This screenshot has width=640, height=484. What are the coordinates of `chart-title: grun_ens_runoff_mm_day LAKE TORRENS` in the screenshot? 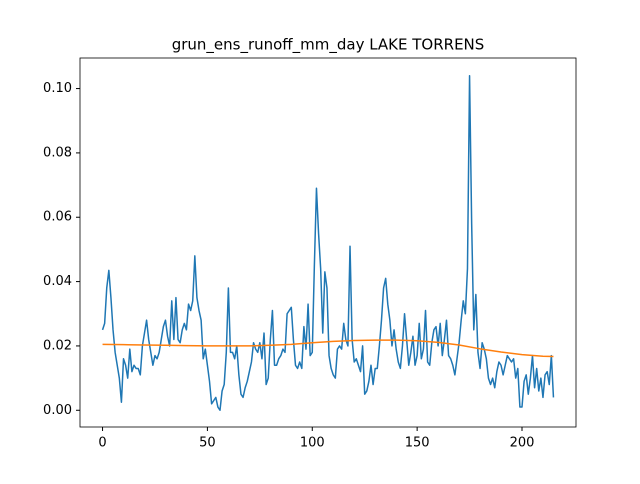 It's located at (328, 45).